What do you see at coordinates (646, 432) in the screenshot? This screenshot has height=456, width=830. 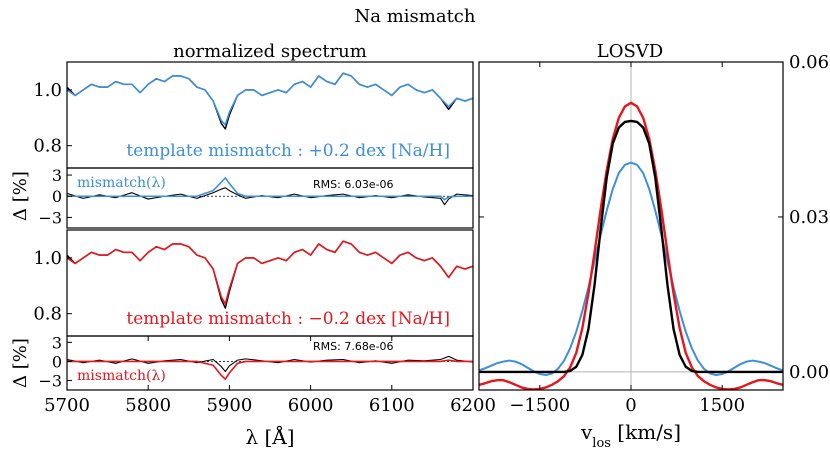 I see `xlabel-unit: [km/s]` at bounding box center [646, 432].